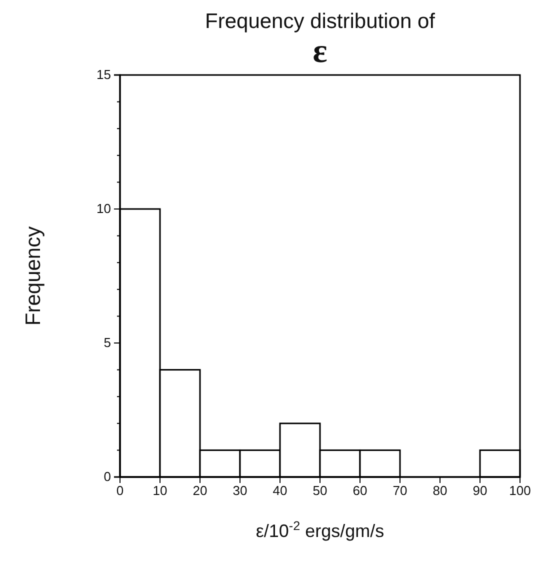 Image resolution: width=538 pixels, height=580 pixels. Describe the element at coordinates (320, 51) in the screenshot. I see `chart-subtitle: ε` at that location.